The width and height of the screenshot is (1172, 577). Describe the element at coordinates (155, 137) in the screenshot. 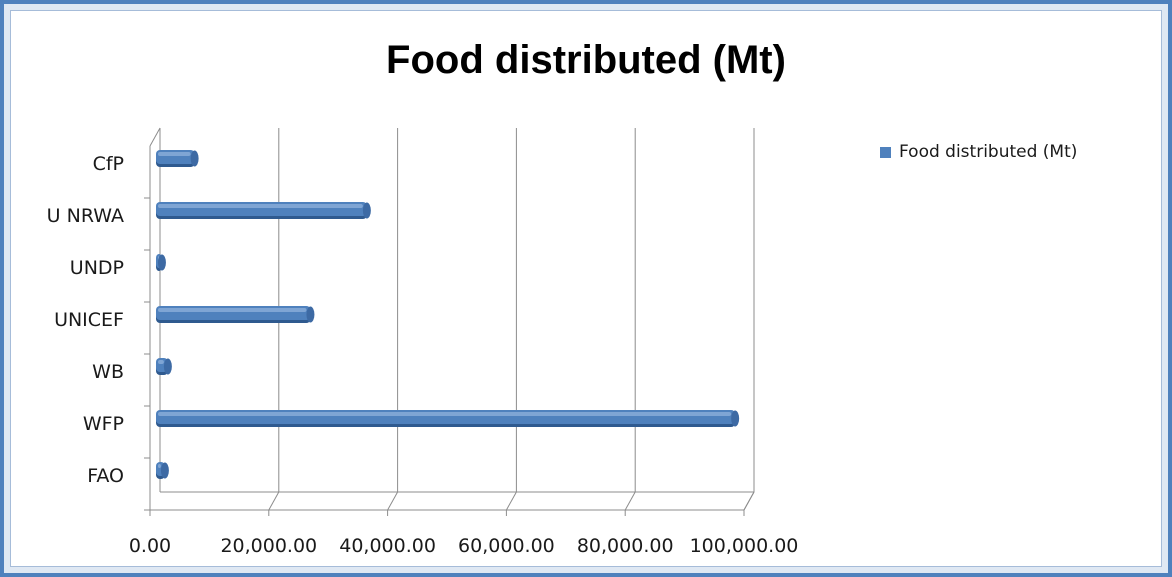

I see `wall-top-edge` at that location.